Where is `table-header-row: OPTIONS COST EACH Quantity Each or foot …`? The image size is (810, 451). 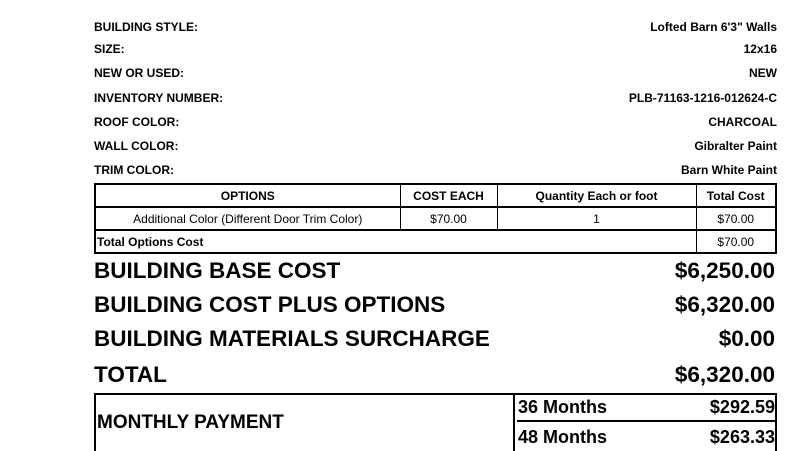
table-header-row: OPTIONS COST EACH Quantity Each or foot … is located at coordinates (435, 195).